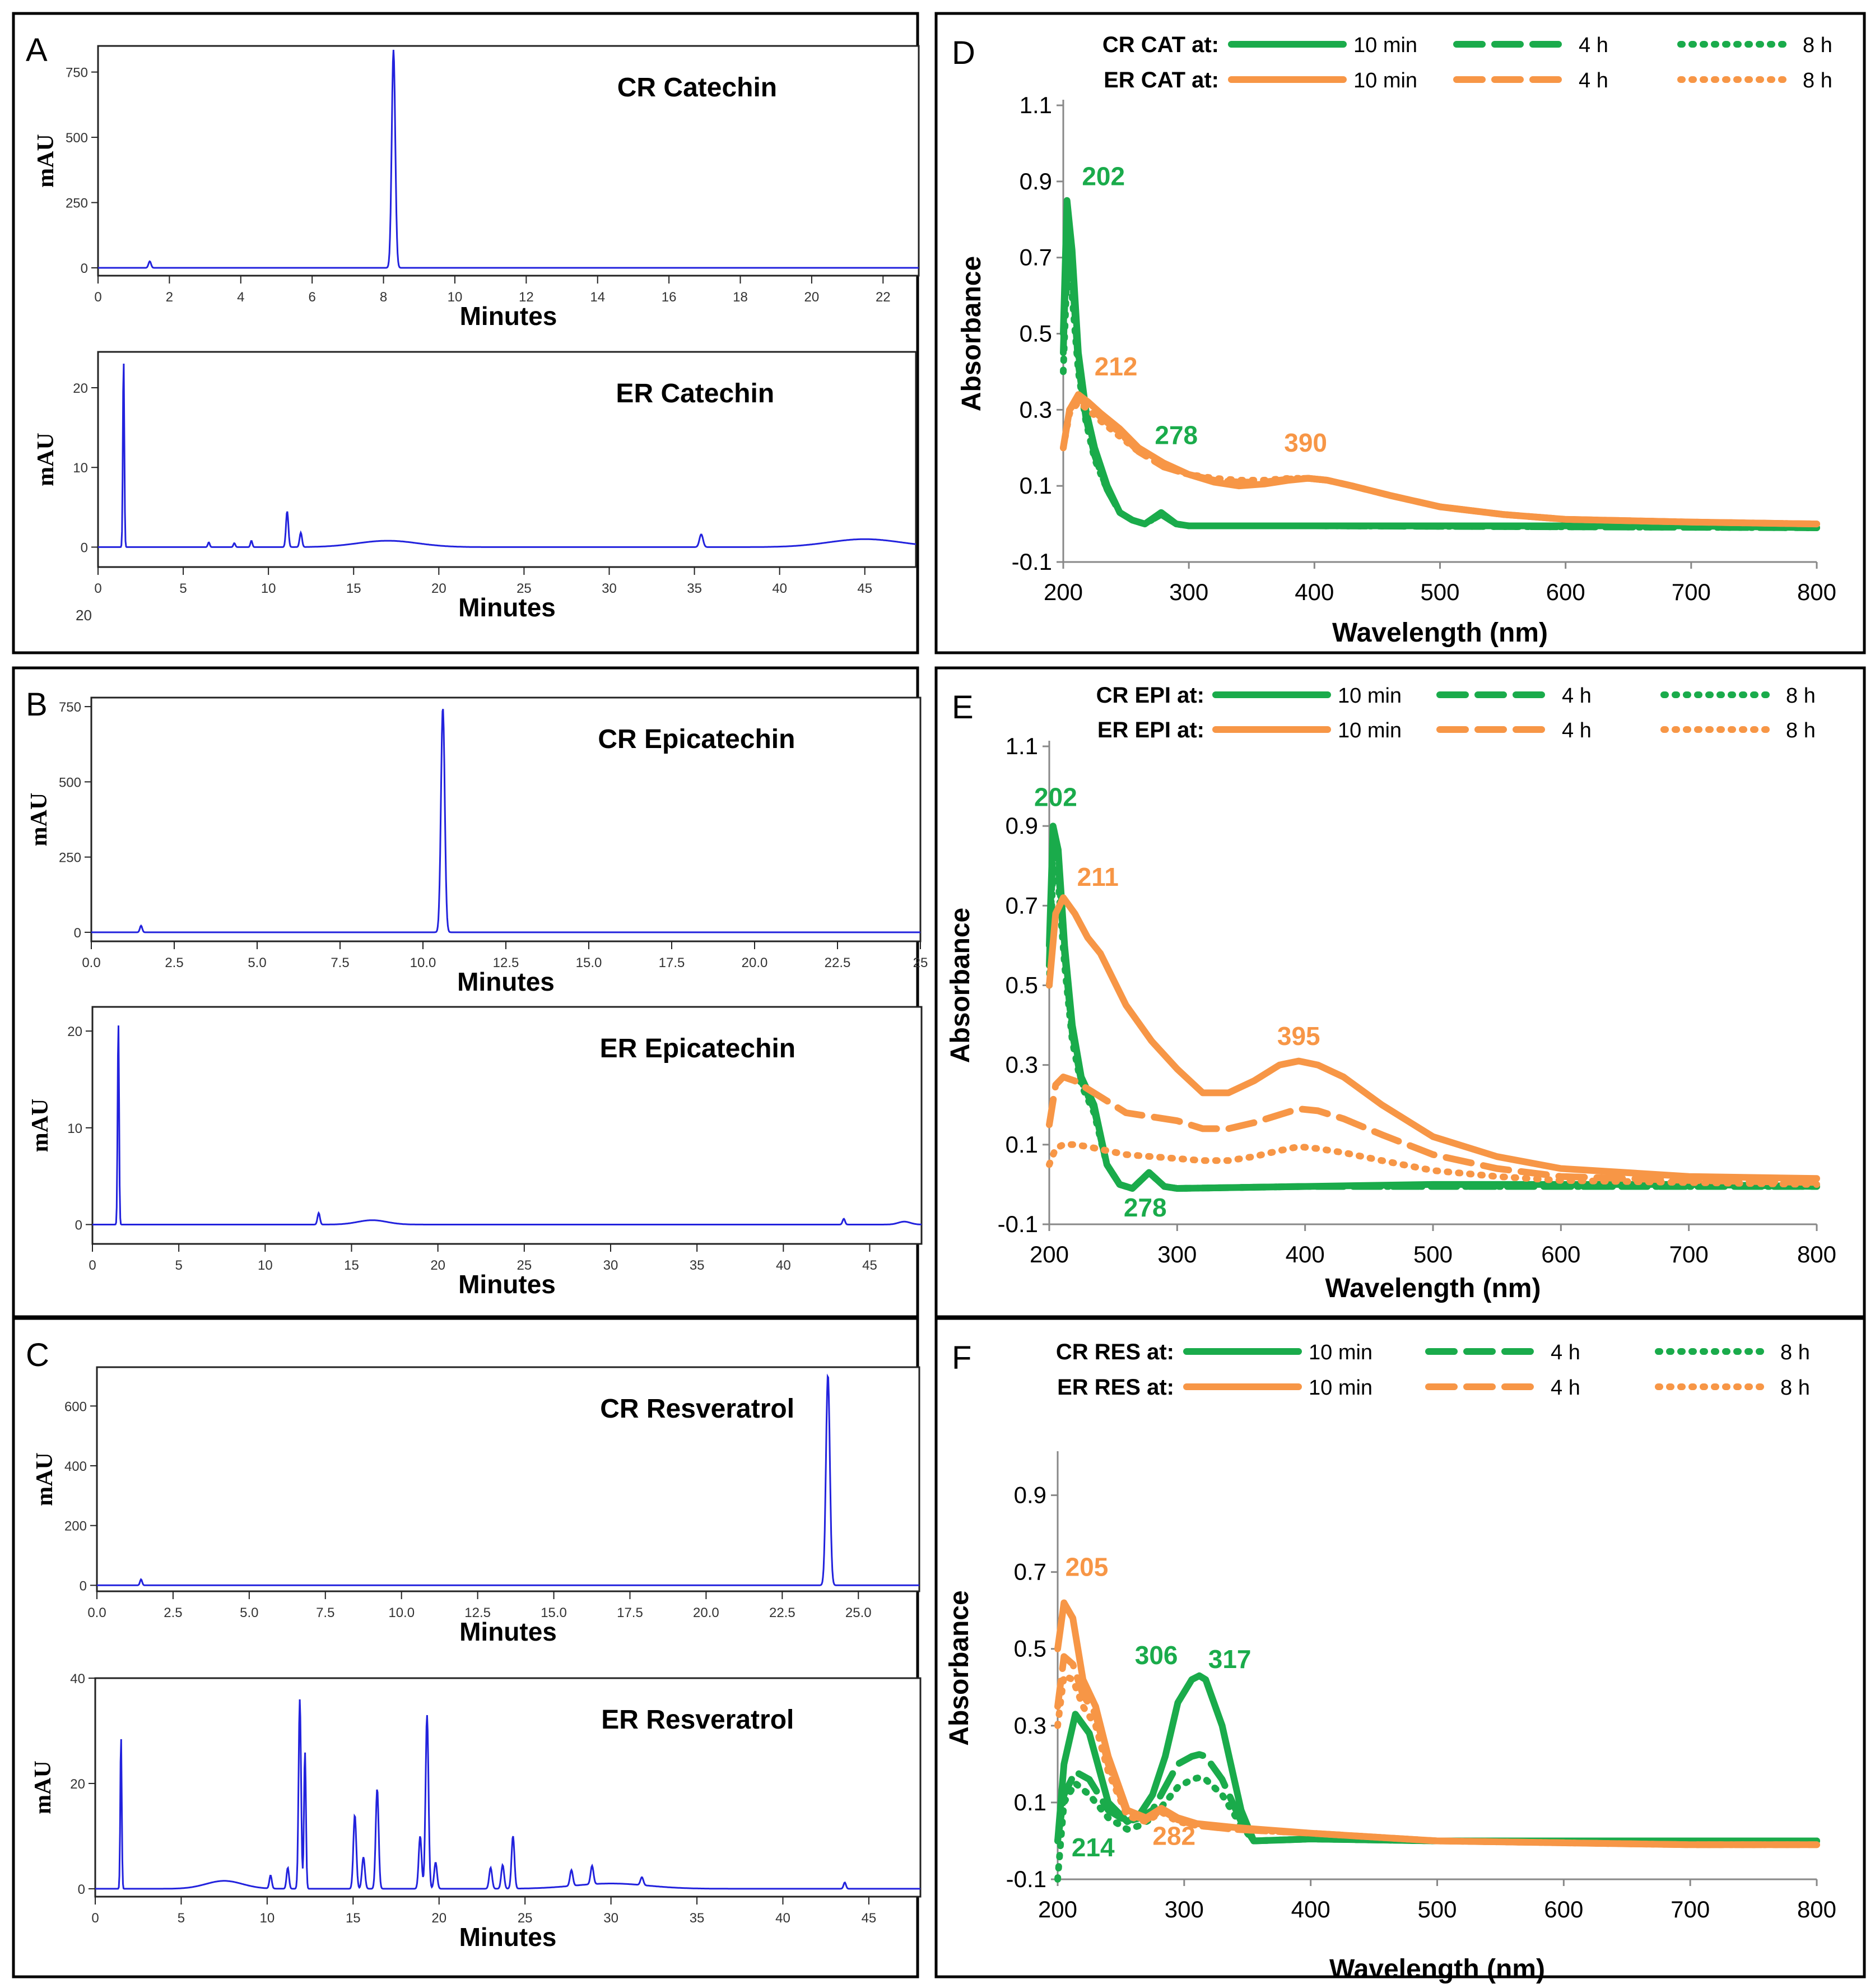 This screenshot has height=1988, width=1875. I want to click on x-tick-label: 500, so click(1437, 1909).